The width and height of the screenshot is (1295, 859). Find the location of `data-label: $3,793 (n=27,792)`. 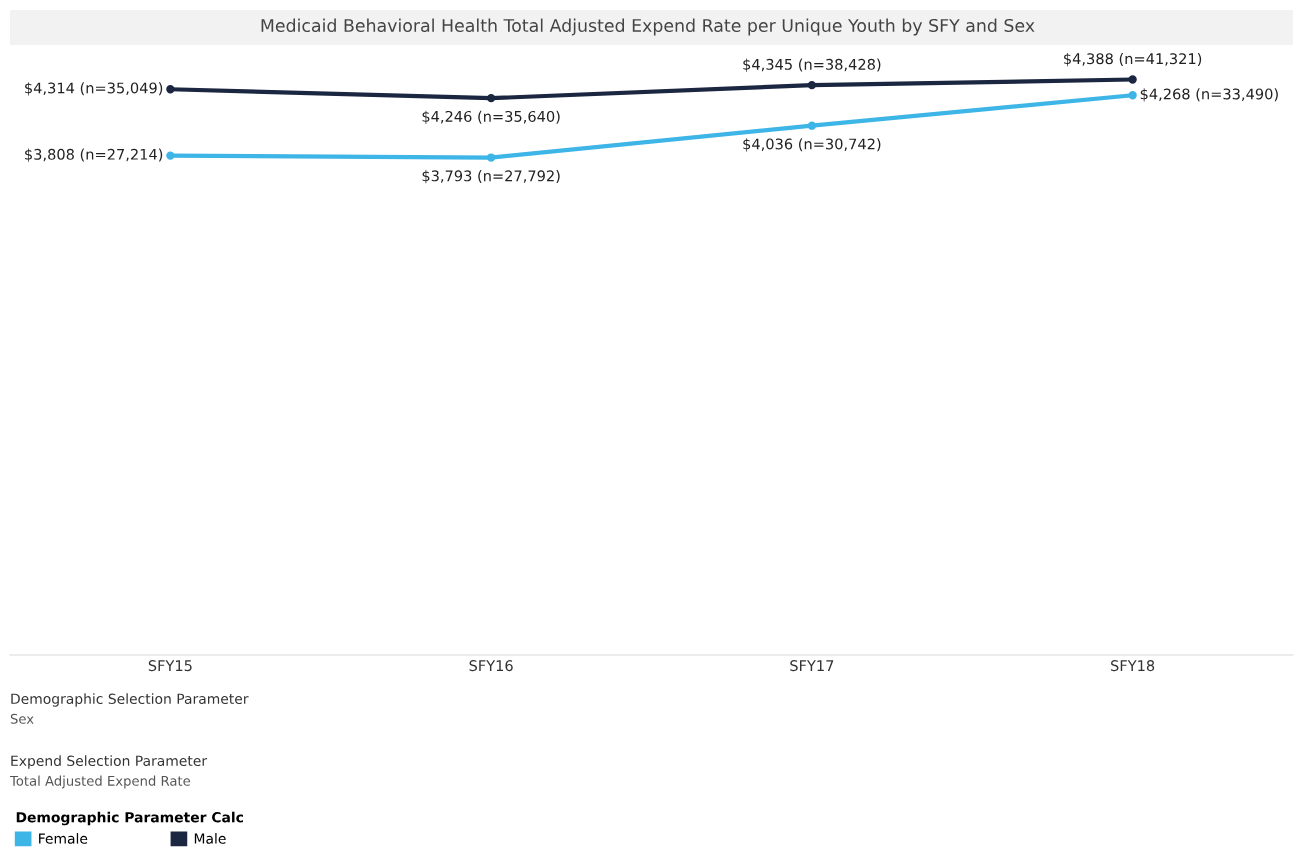

data-label: $3,793 (n=27,792) is located at coordinates (491, 177).